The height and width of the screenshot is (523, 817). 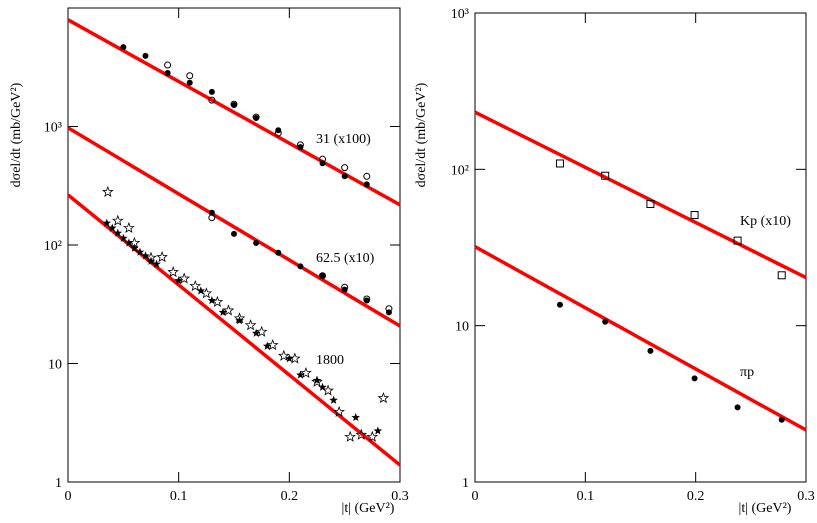 What do you see at coordinates (58, 483) in the screenshot?
I see `y-tick-label: 1` at bounding box center [58, 483].